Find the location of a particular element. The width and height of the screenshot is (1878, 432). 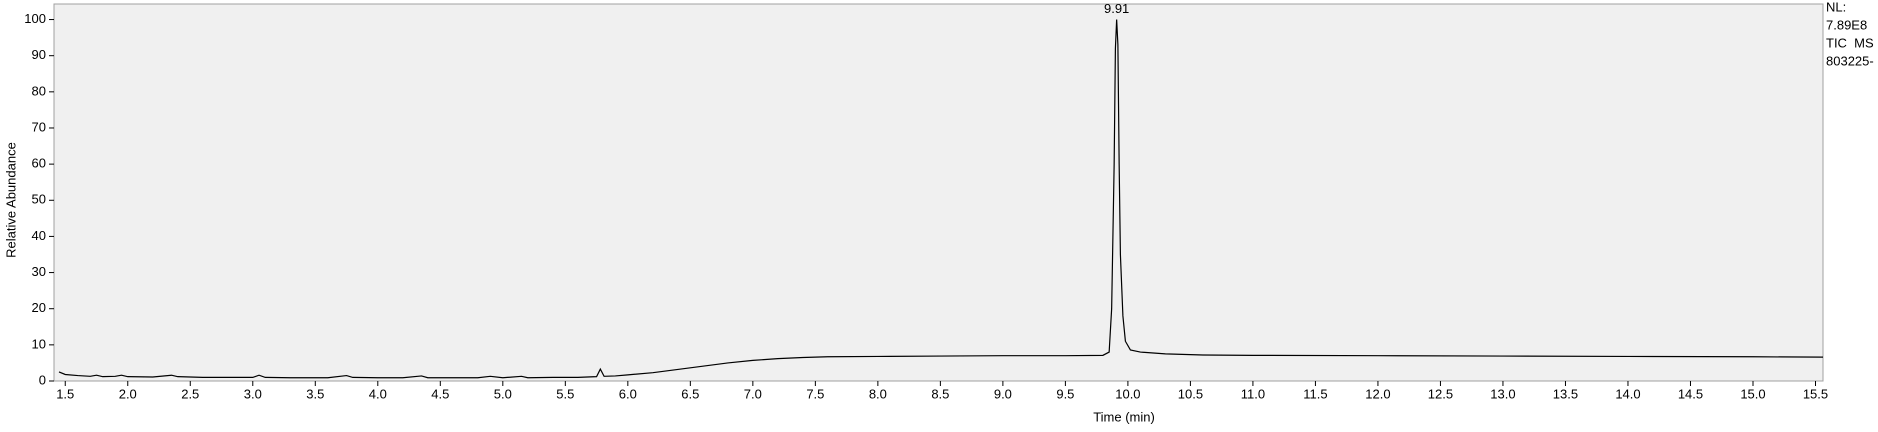

x-tick-label: 11.5 is located at coordinates (1315, 393).